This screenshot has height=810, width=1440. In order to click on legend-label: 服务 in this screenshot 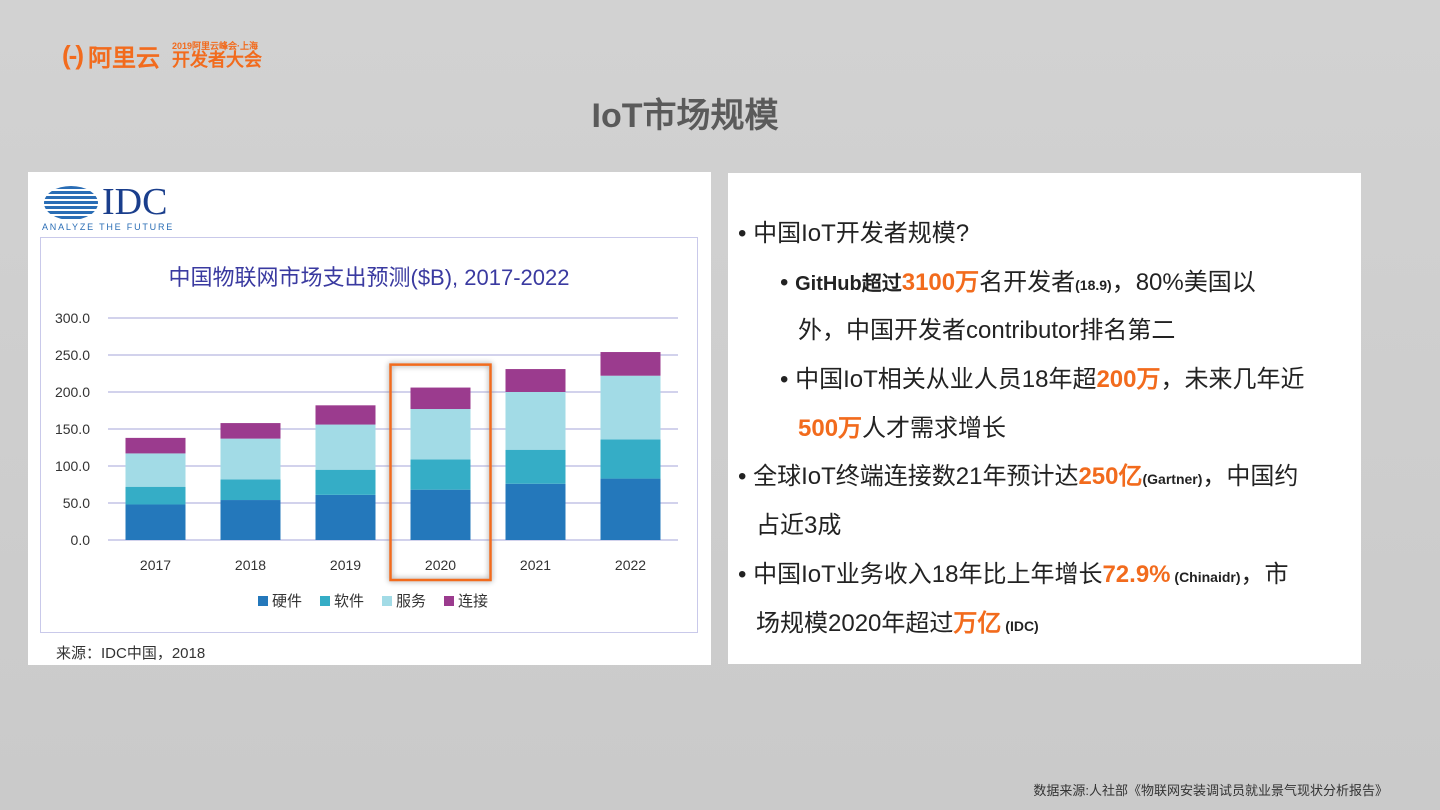, I will do `click(411, 601)`.